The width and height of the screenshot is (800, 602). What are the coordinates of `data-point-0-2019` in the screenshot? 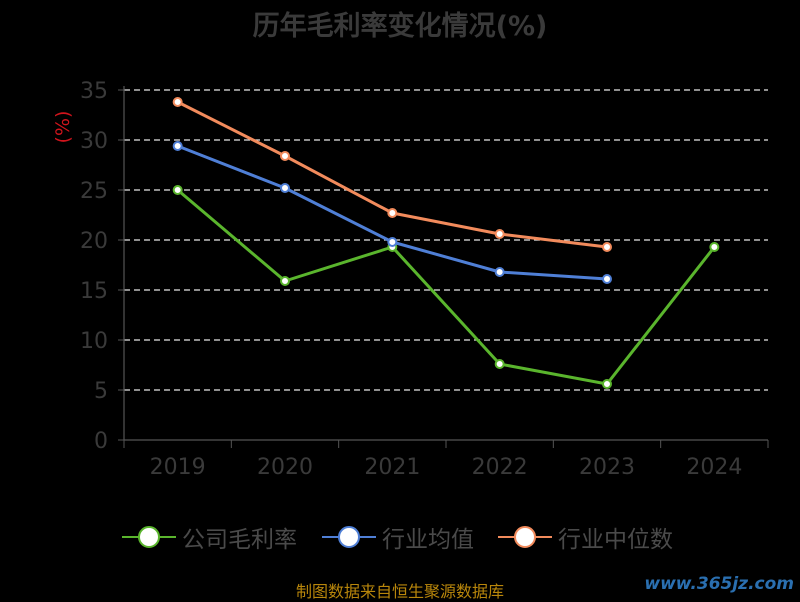 It's located at (177, 190).